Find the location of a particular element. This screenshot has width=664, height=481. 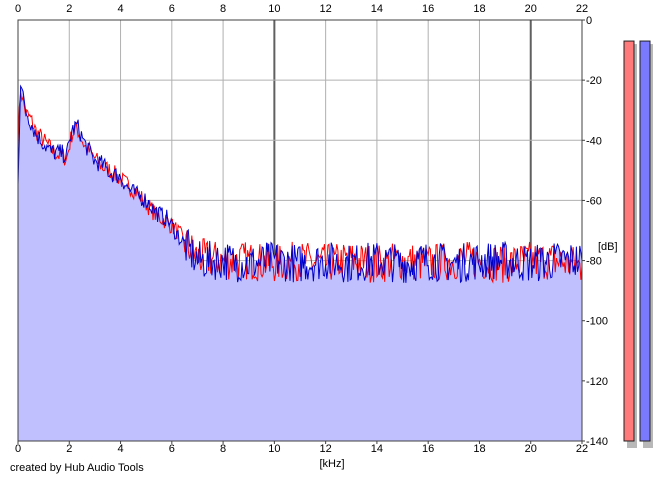

y-tick-label: -100 is located at coordinates (597, 322).